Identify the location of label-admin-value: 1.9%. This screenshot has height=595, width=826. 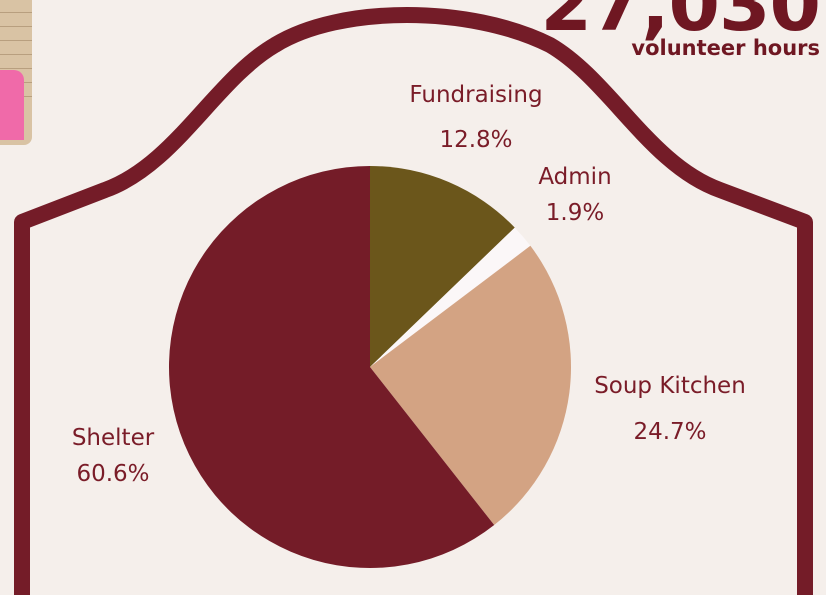
(575, 213).